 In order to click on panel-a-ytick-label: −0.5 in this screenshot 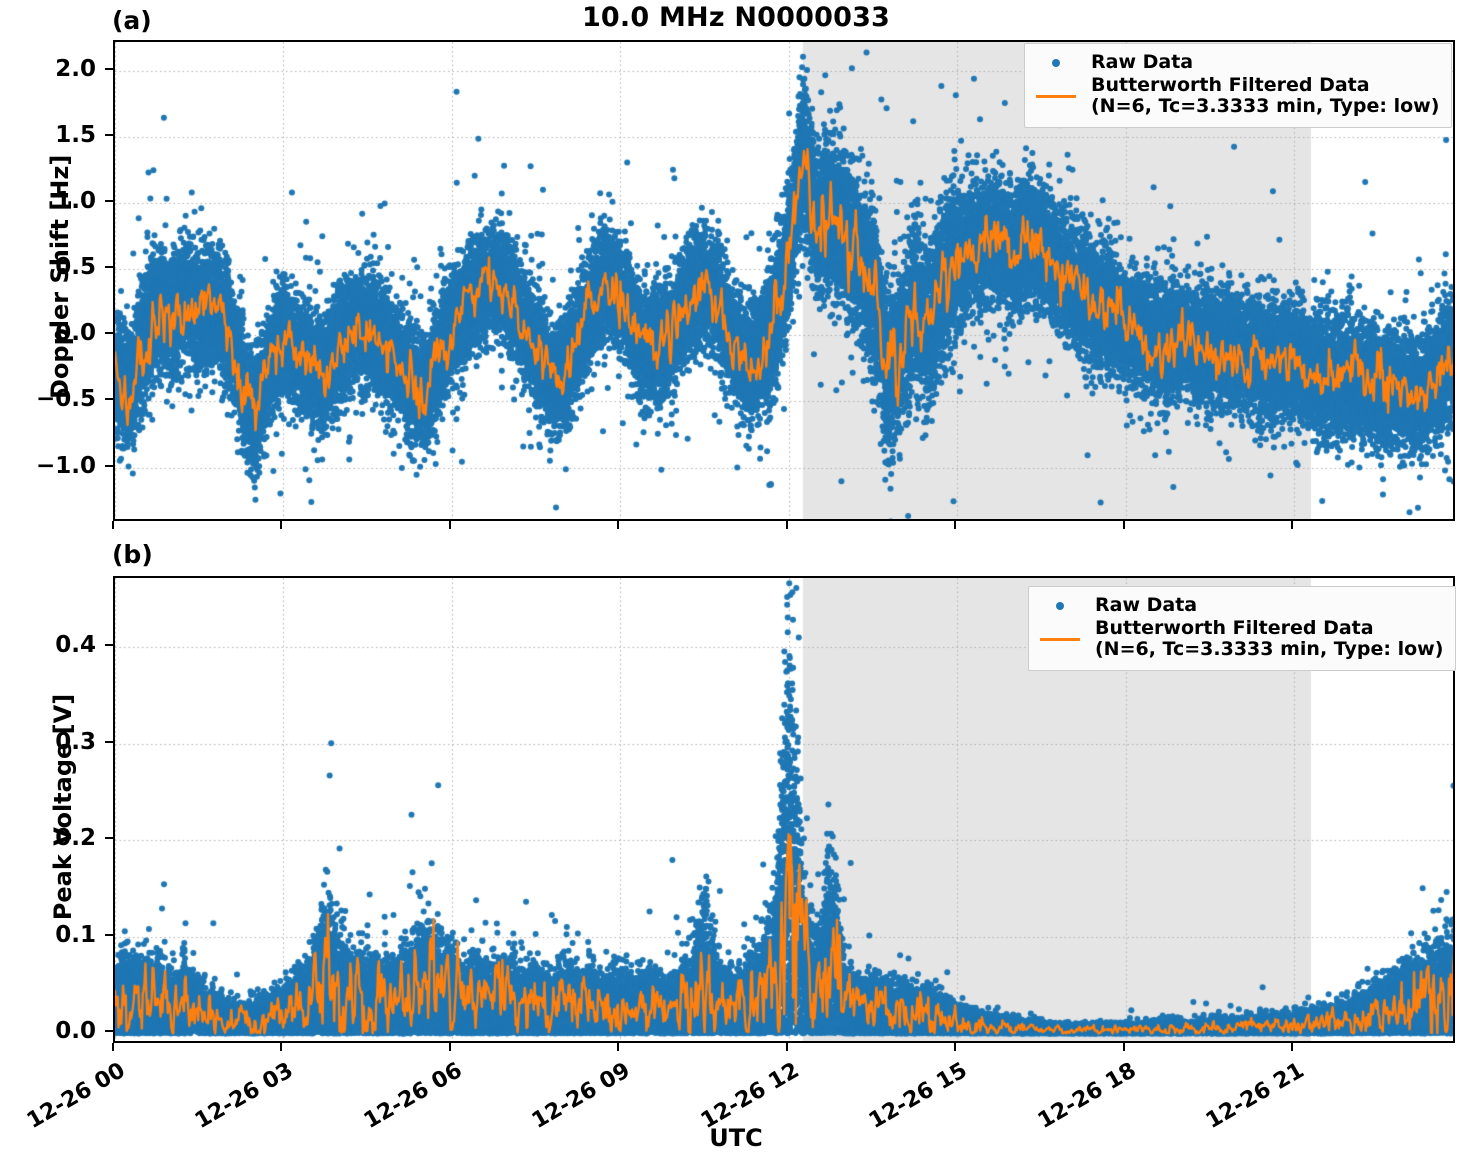, I will do `click(65, 399)`.